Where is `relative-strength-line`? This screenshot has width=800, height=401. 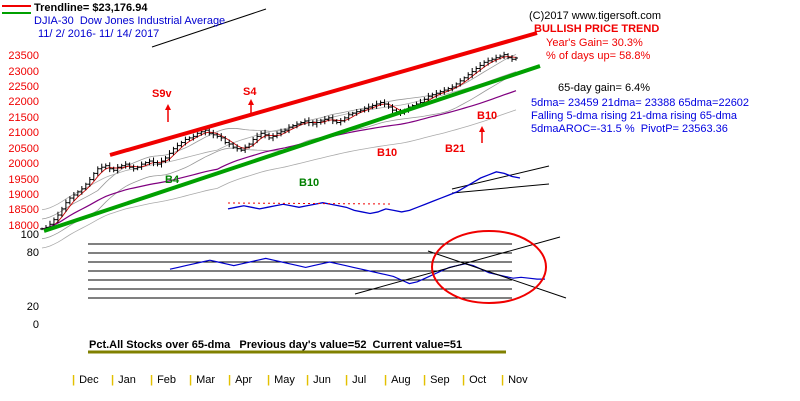
relative-strength-line is located at coordinates (374, 193).